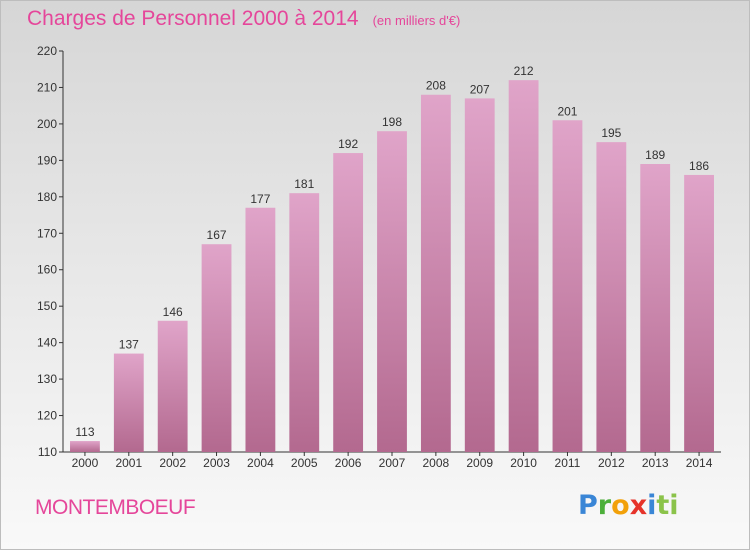 The width and height of the screenshot is (750, 550). What do you see at coordinates (620, 505) in the screenshot?
I see `logo-letter: o` at bounding box center [620, 505].